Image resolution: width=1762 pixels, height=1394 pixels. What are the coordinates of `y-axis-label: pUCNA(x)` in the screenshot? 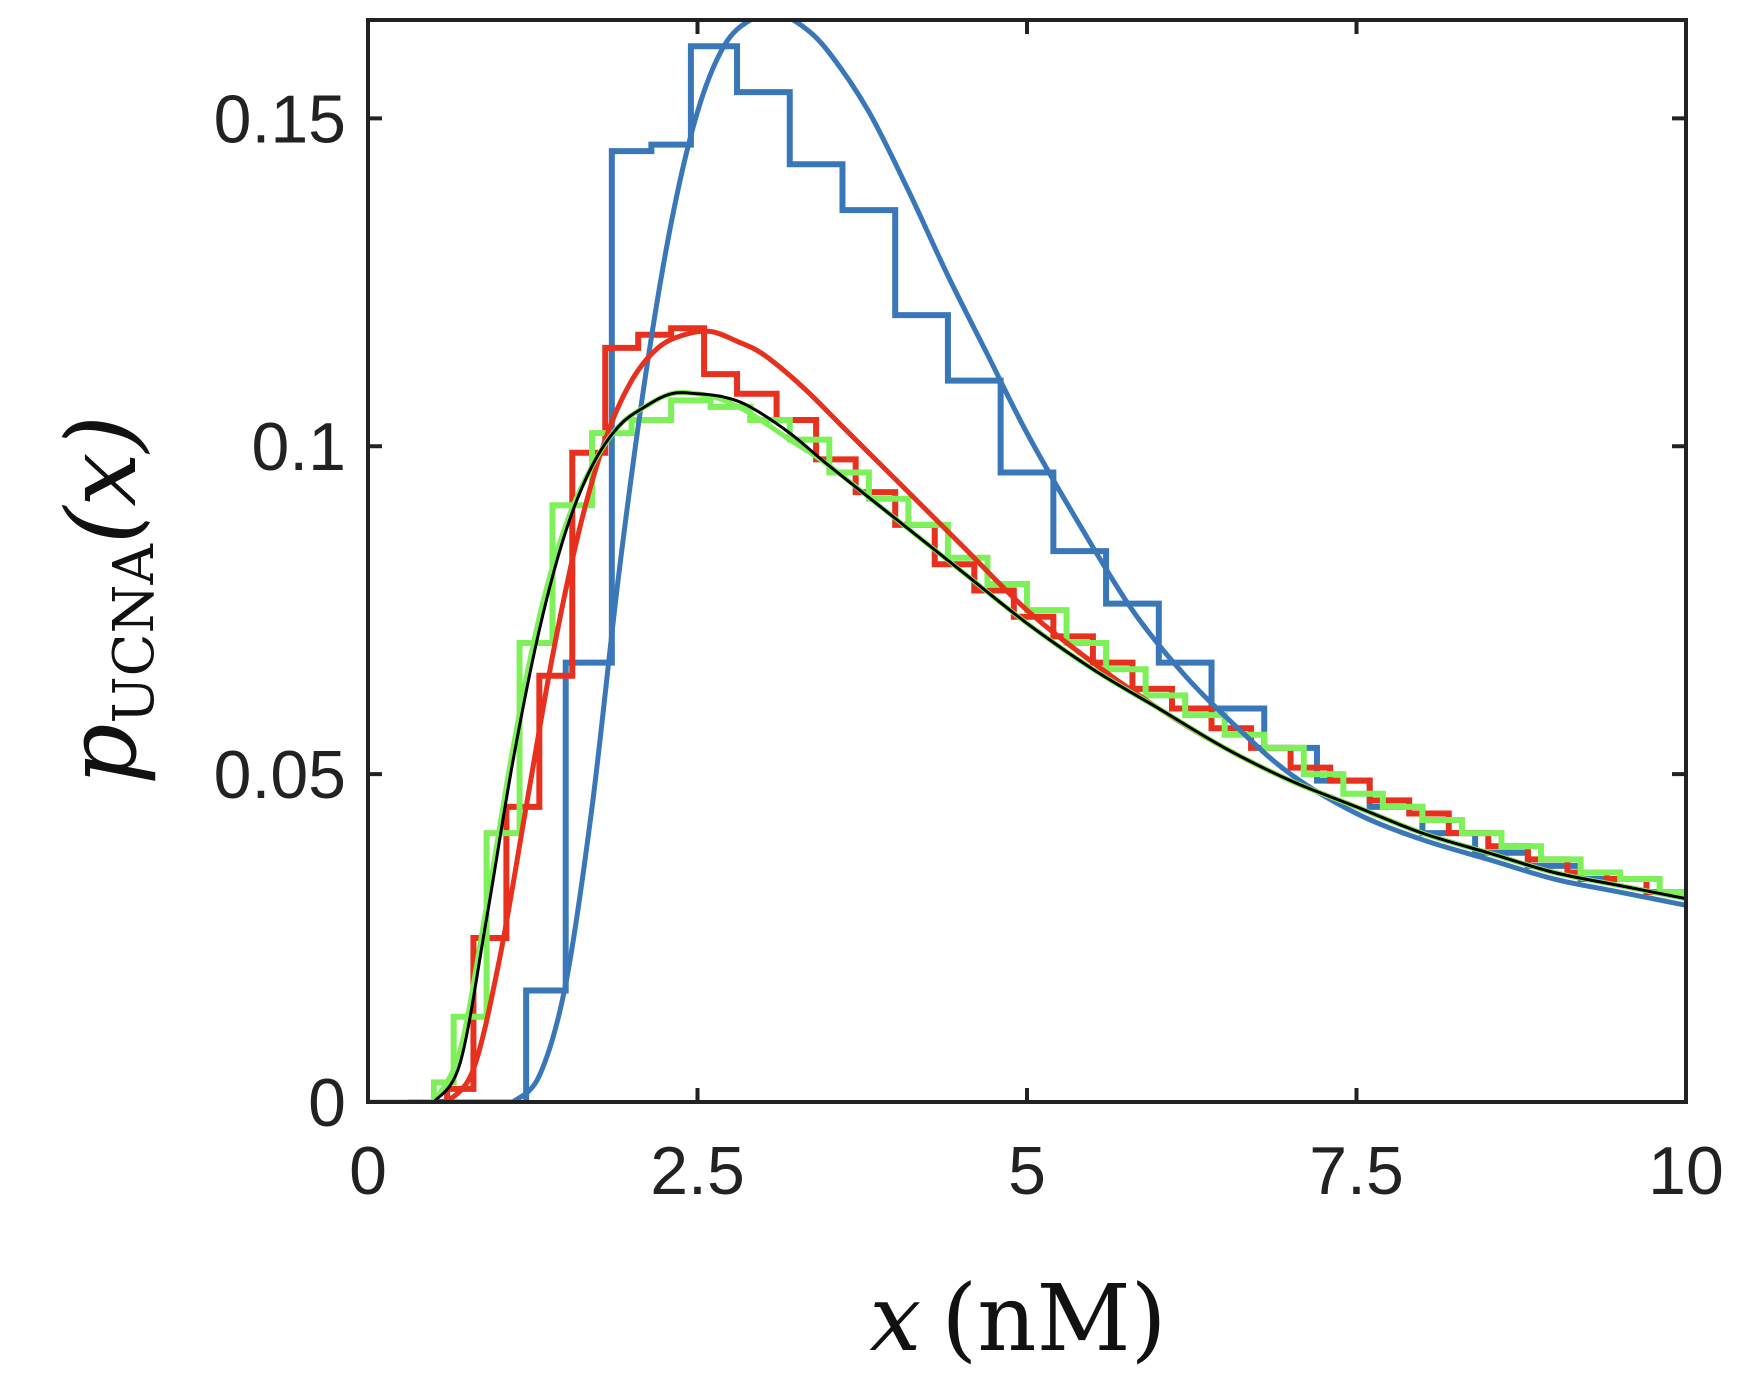 It's located at (106, 600).